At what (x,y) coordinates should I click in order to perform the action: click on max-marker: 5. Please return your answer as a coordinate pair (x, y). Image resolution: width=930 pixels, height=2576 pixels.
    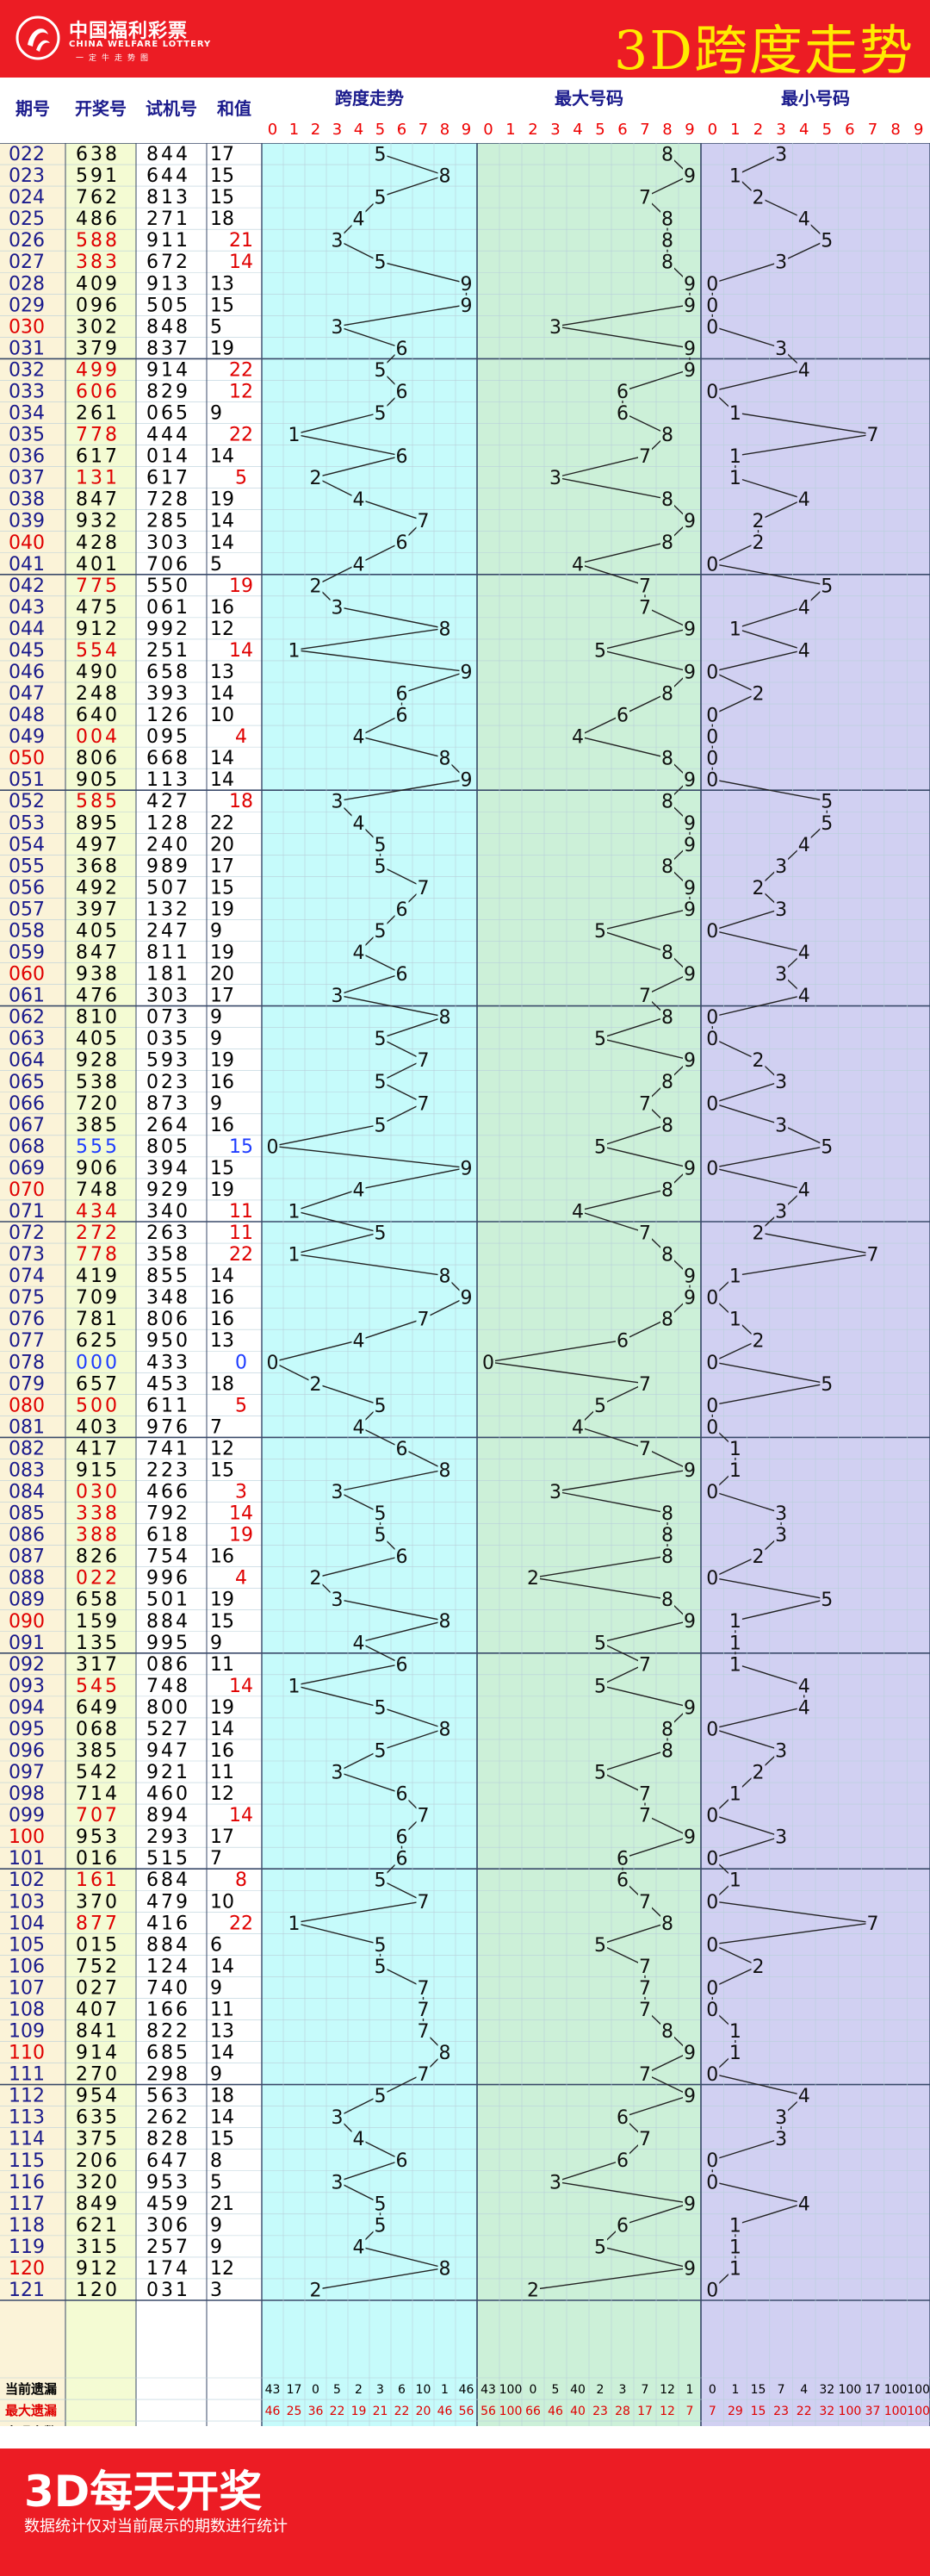
    Looking at the image, I should click on (600, 2248).